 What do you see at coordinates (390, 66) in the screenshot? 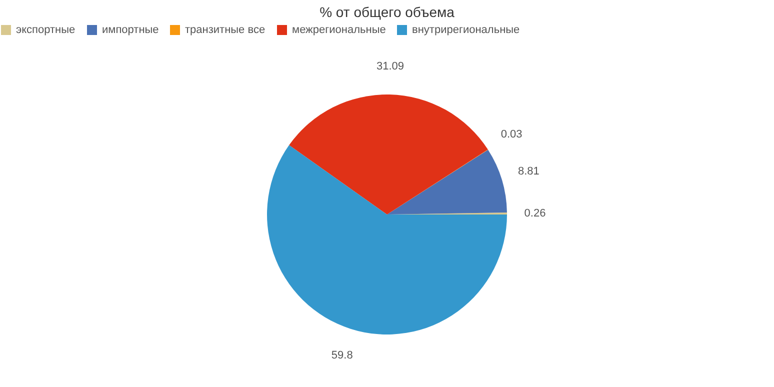
I see `data-label: 31.09` at bounding box center [390, 66].